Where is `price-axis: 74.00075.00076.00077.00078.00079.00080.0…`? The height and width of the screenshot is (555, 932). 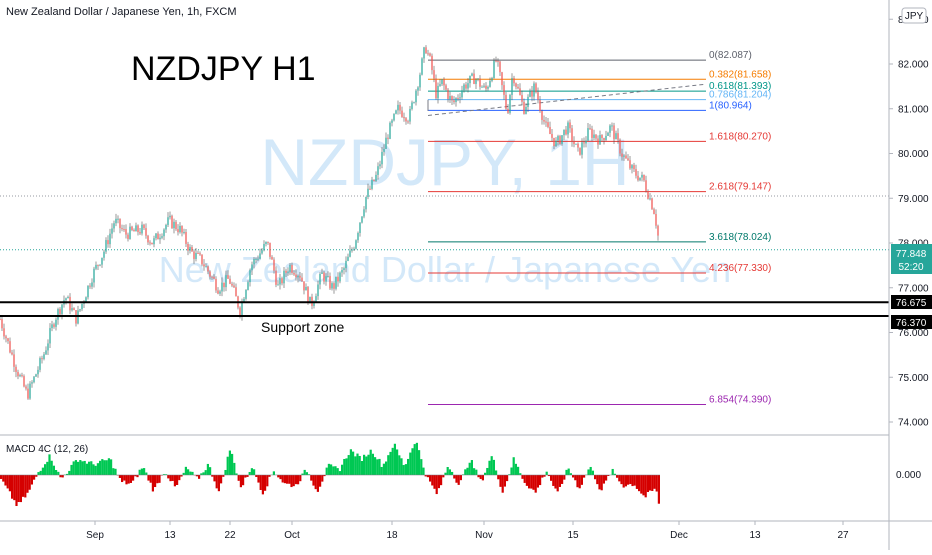
price-axis: 74.00075.00076.00077.00078.00079.00080.0… is located at coordinates (909, 222).